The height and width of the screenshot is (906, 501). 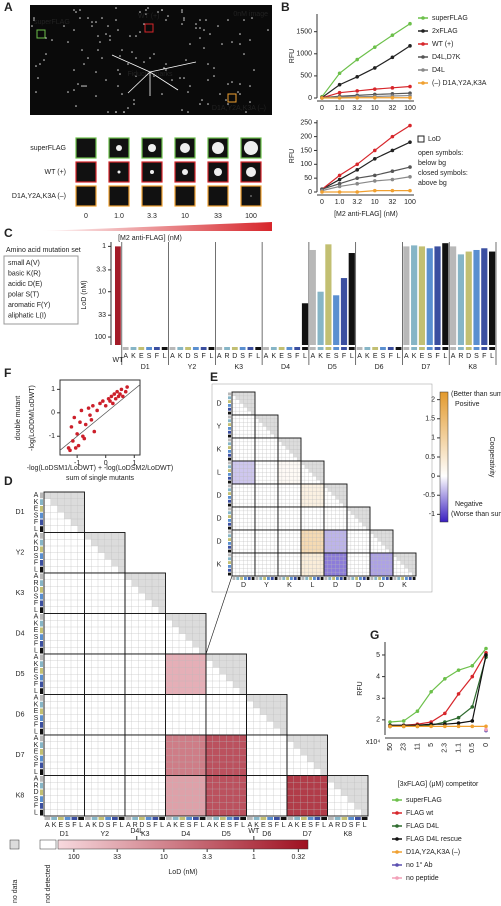 What do you see at coordinates (297, 825) in the screenshot?
I see `col-letter: K` at bounding box center [297, 825].